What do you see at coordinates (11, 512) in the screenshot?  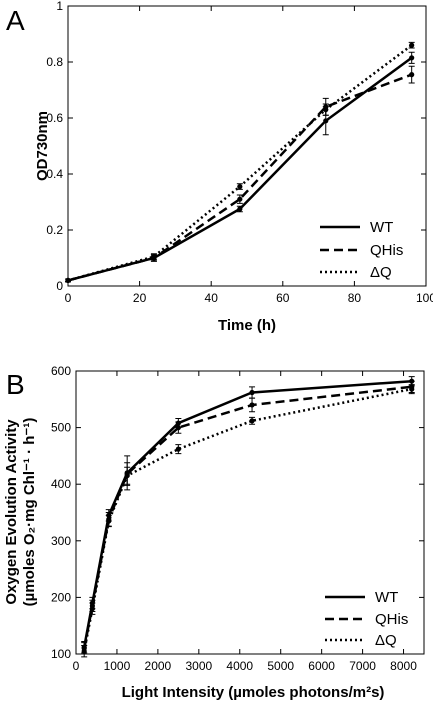 I see `panel-b-y-axis-title-line1: Oxygen Evolution Activity` at bounding box center [11, 512].